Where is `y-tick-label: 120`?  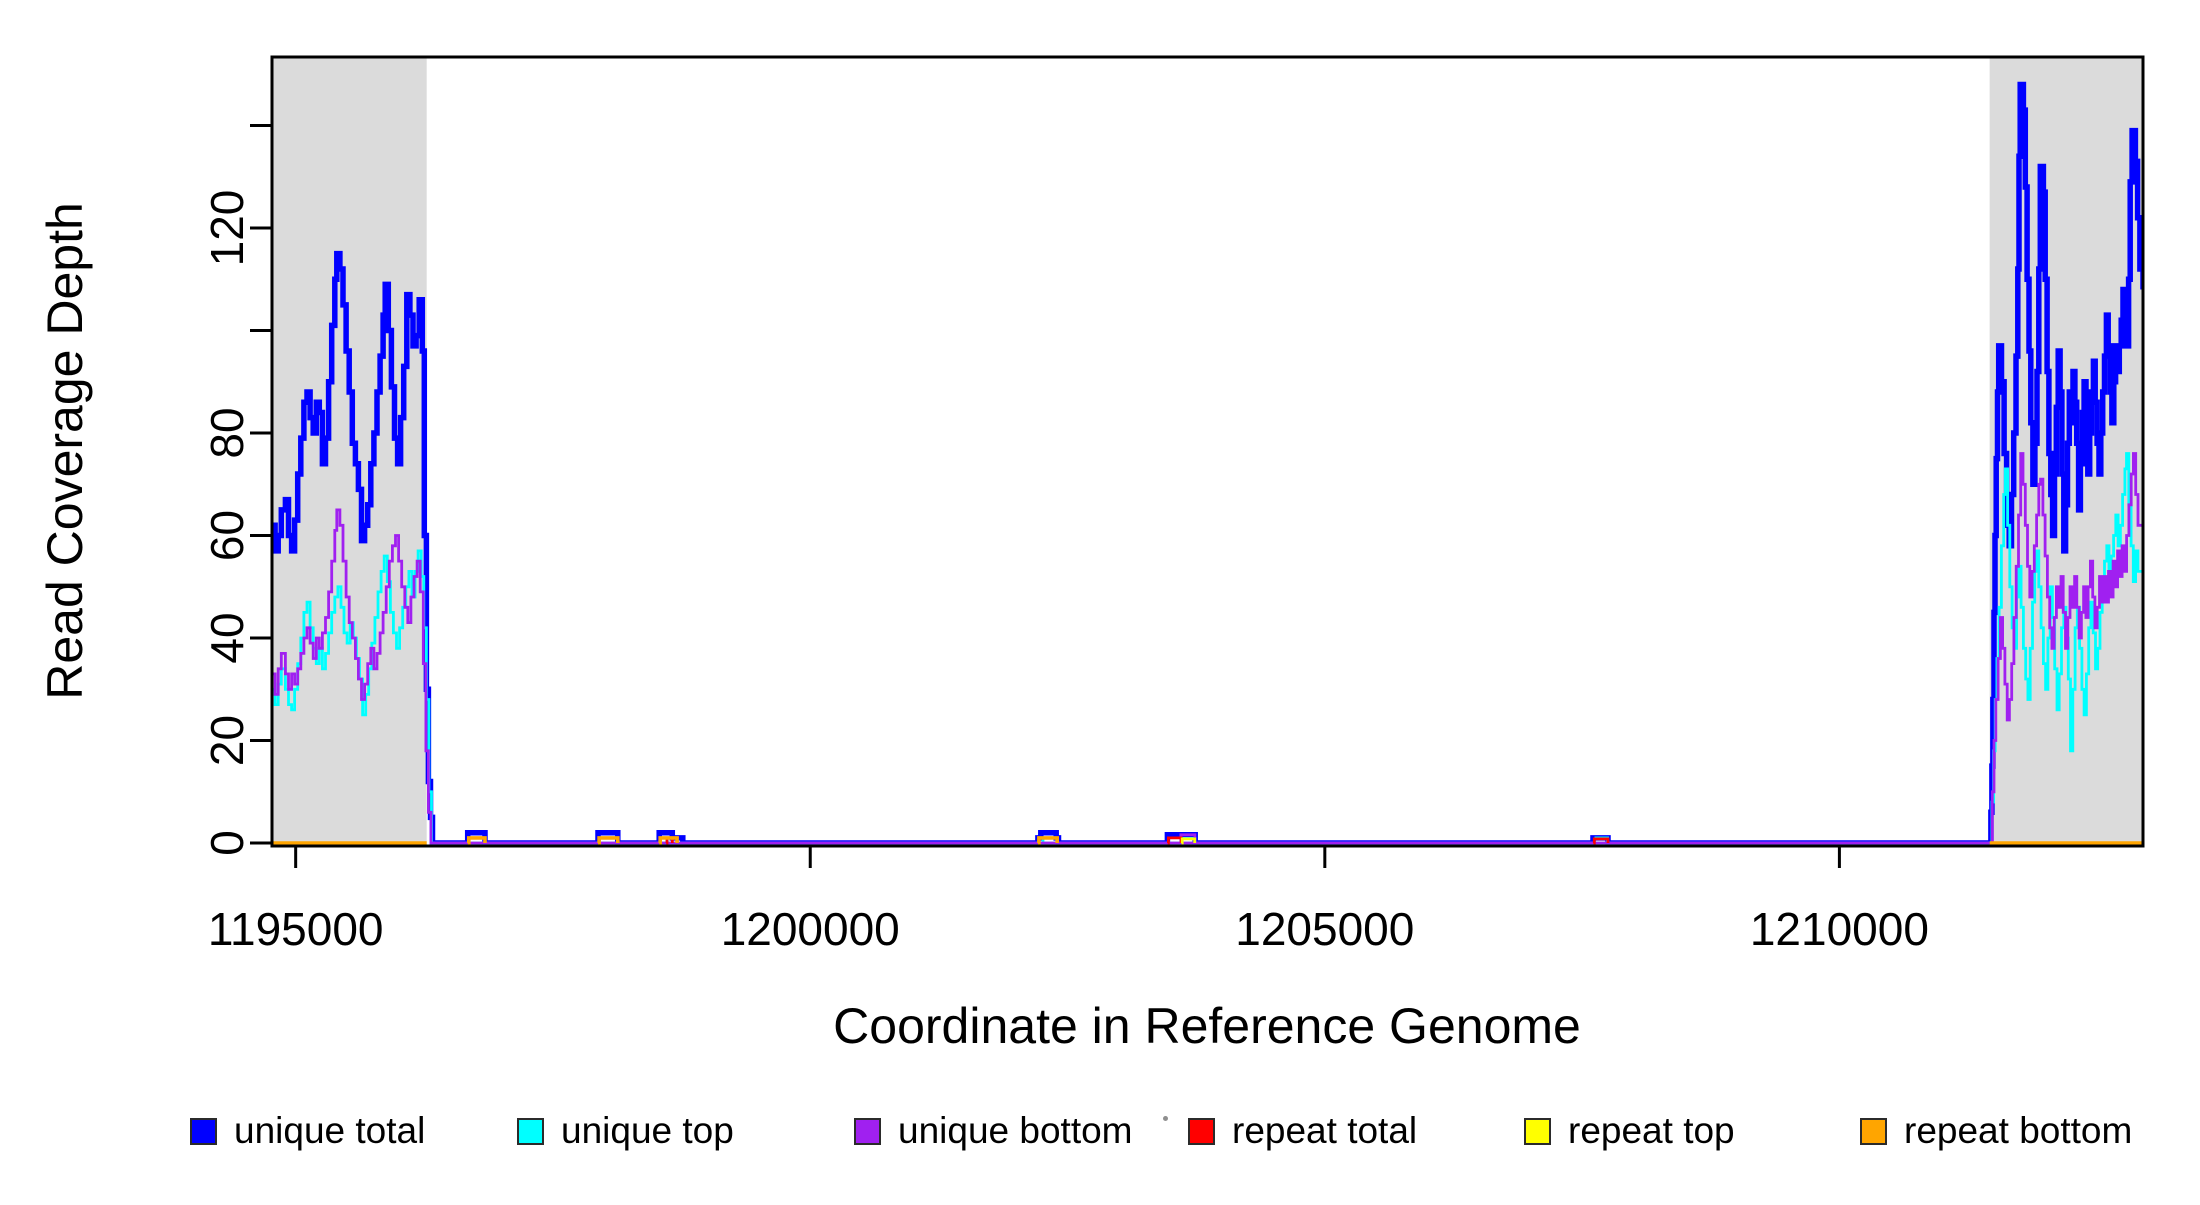 y-tick-label: 120 is located at coordinates (227, 228).